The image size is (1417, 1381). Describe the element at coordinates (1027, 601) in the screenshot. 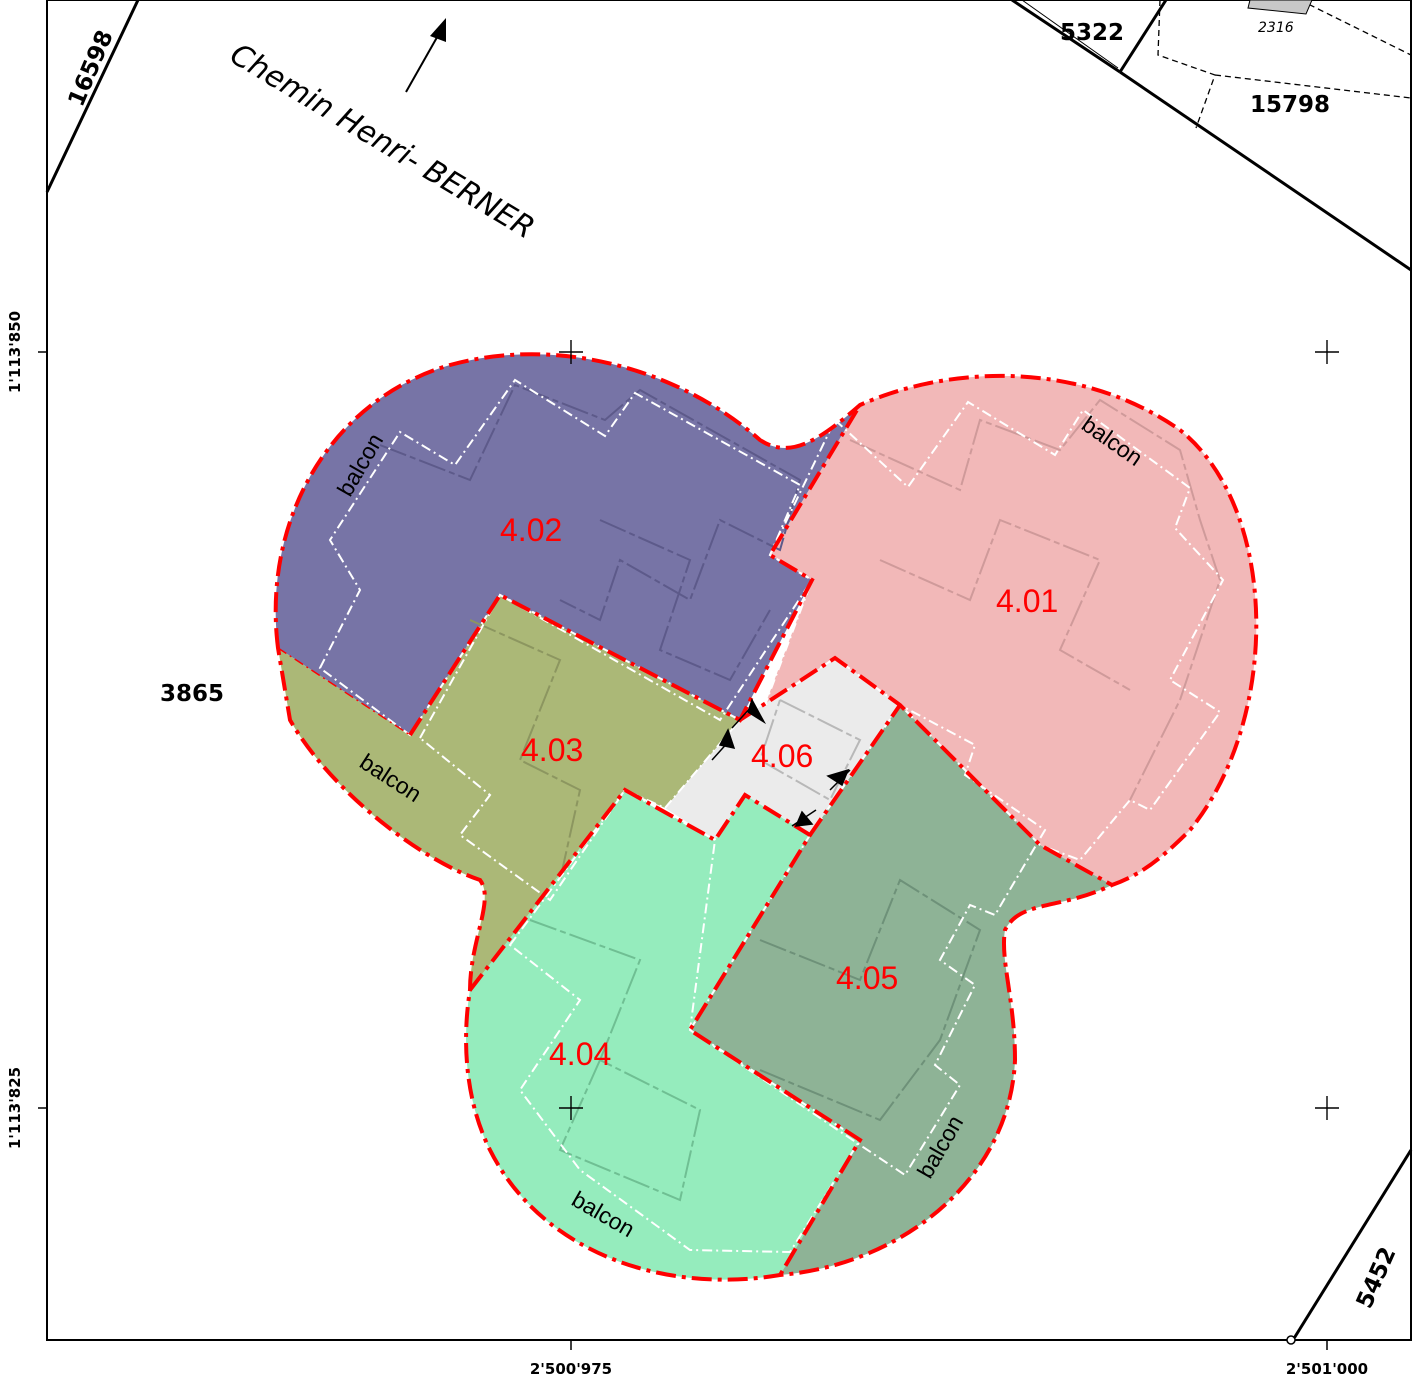

I see `unit-label-4-01: 4.01` at that location.